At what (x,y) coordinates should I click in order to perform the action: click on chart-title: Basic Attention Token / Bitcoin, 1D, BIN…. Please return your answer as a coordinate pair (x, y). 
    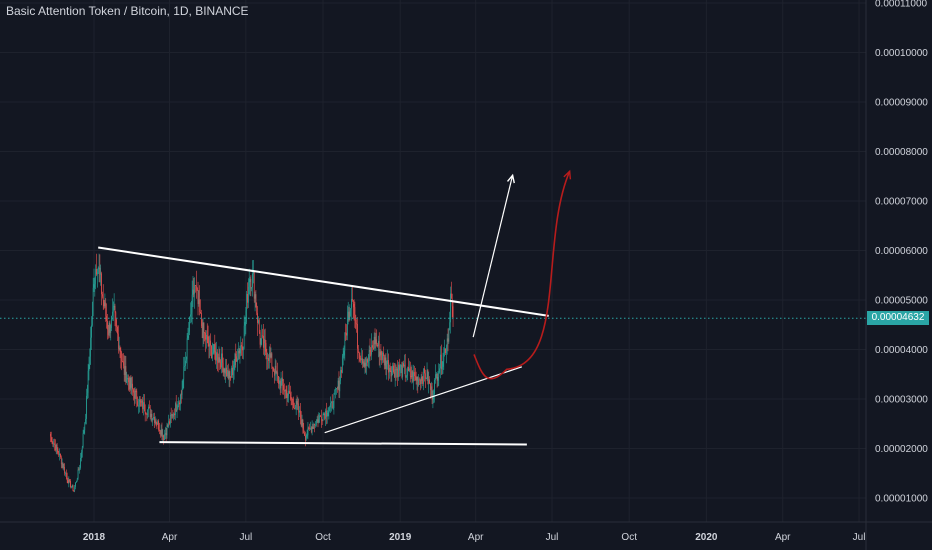
    Looking at the image, I should click on (127, 11).